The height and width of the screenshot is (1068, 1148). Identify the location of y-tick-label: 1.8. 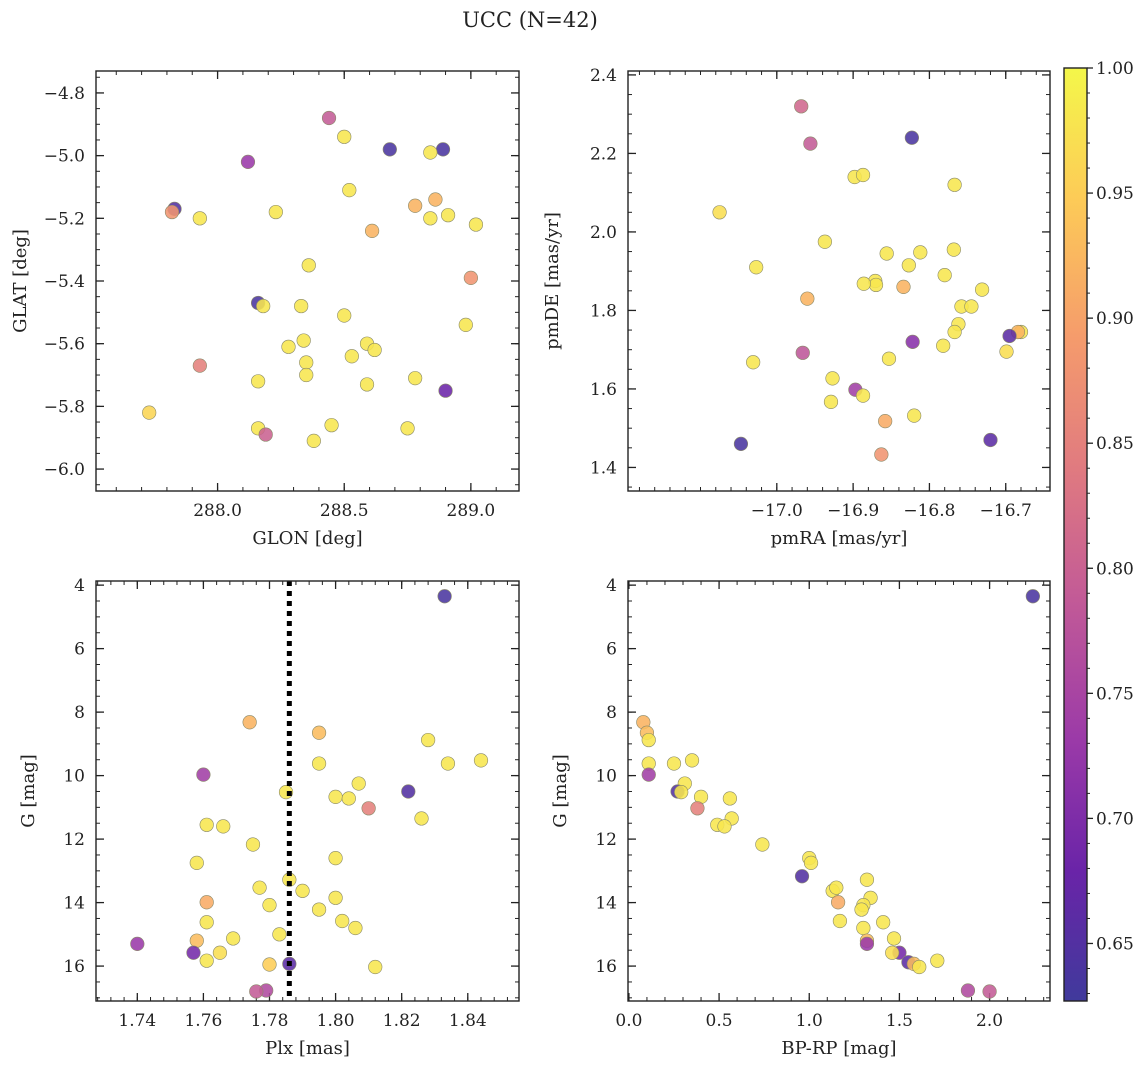
(603, 311).